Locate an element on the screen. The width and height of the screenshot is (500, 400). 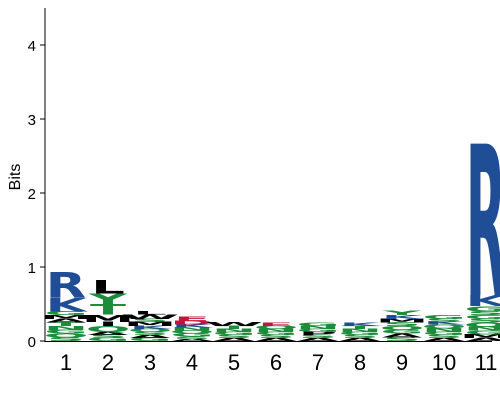
logo-letter: L is located at coordinates (150, 313).